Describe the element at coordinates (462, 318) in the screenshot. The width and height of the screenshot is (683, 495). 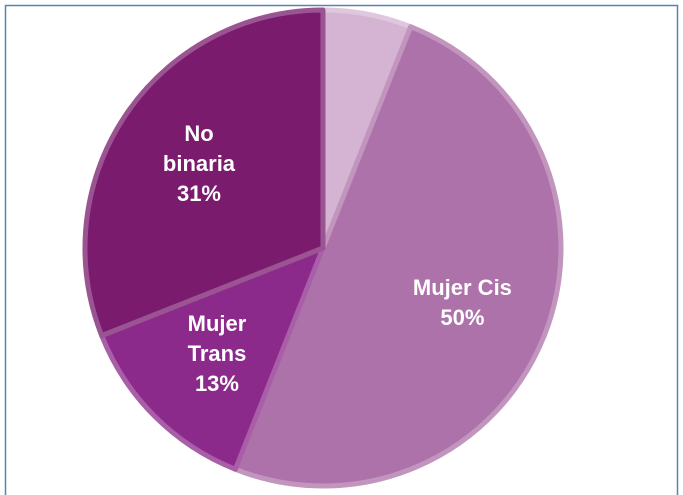
I see `slice-value: 50%` at that location.